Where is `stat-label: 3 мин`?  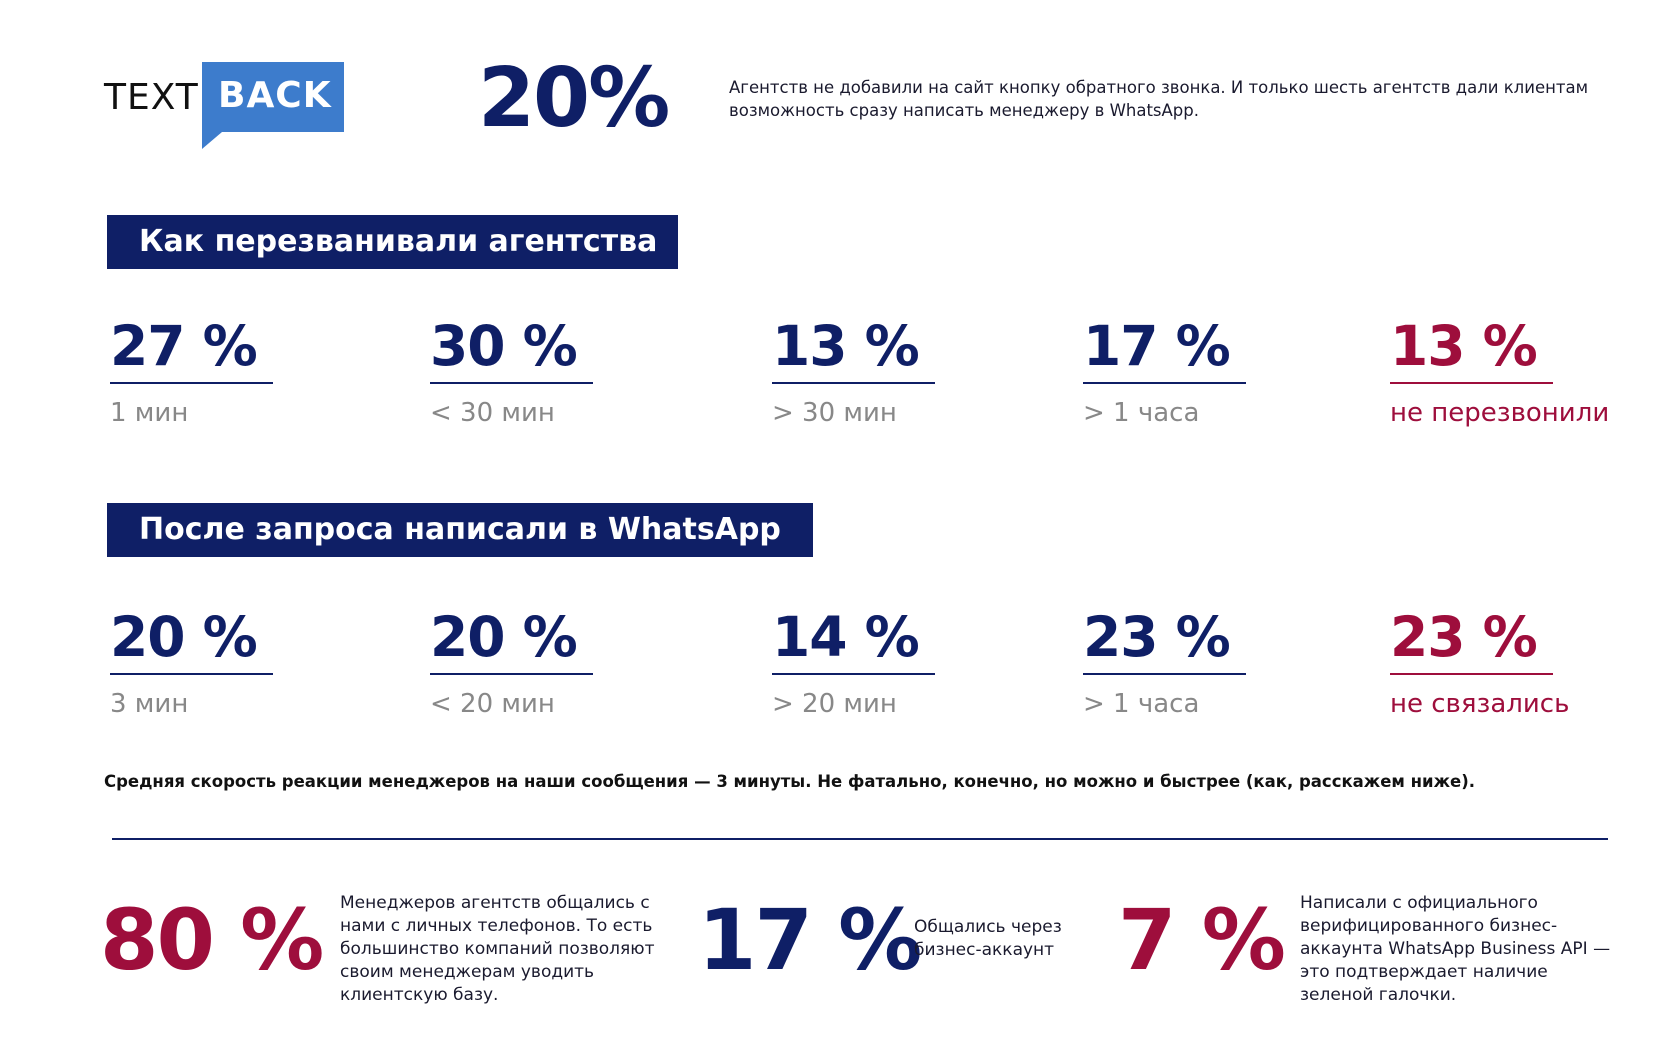
stat-label: 3 мин is located at coordinates (149, 704).